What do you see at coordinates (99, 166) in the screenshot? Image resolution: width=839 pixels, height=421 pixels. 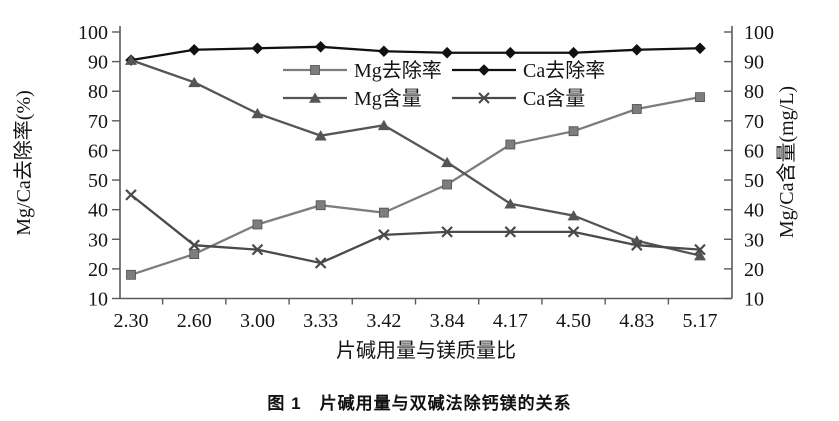 I see `y-axis-left: 10 20 30 40 50 60 70 80 90 100` at bounding box center [99, 166].